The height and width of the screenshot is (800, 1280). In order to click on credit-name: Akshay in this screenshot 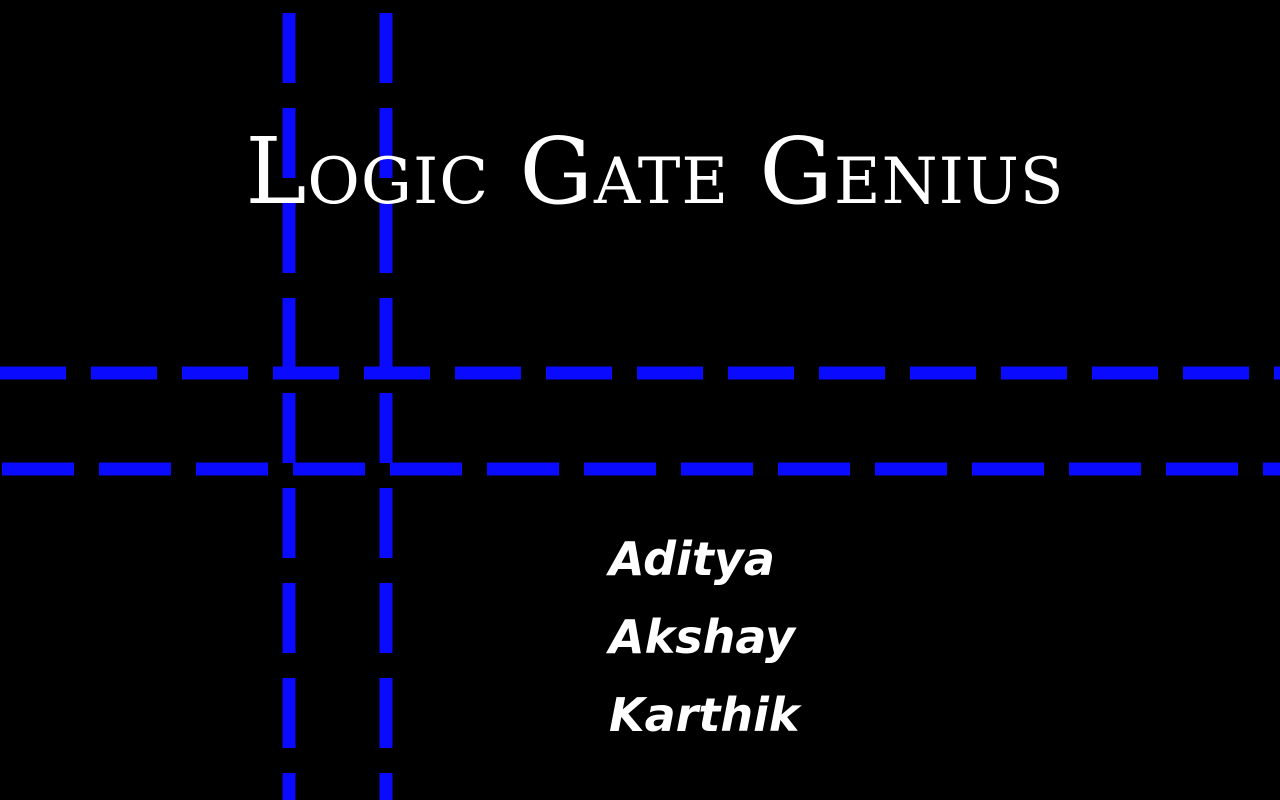, I will do `click(702, 637)`.